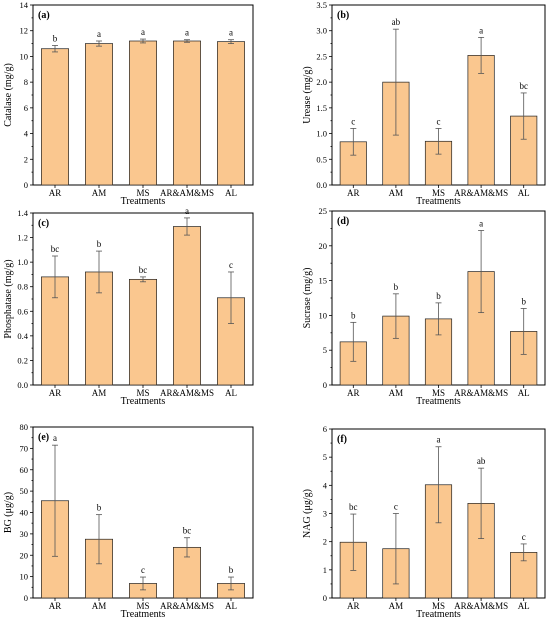 The width and height of the screenshot is (550, 625). Describe the element at coordinates (24, 31) in the screenshot. I see `y-tick-label: 12` at that location.